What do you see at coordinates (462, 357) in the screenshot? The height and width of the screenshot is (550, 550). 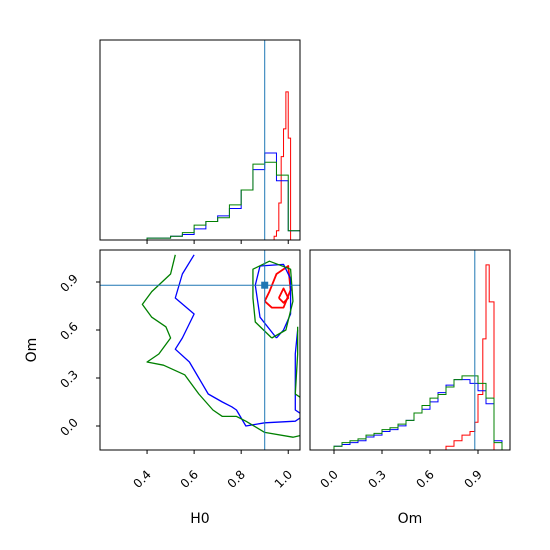 I see `om-hist-red` at bounding box center [462, 357].